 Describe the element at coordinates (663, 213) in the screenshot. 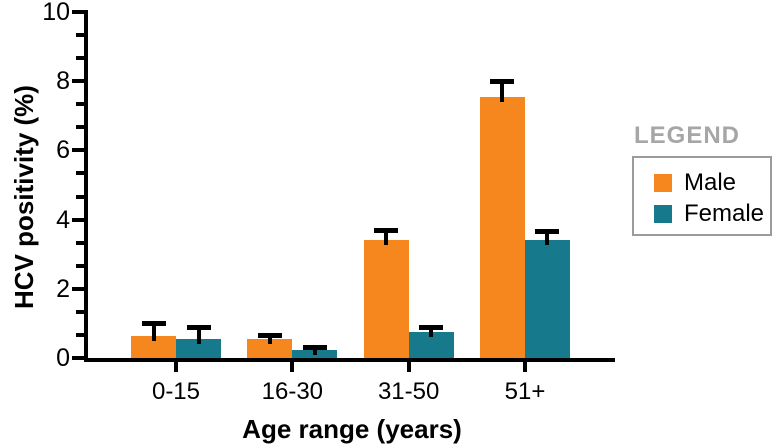

I see `female-swatch-icon` at that location.